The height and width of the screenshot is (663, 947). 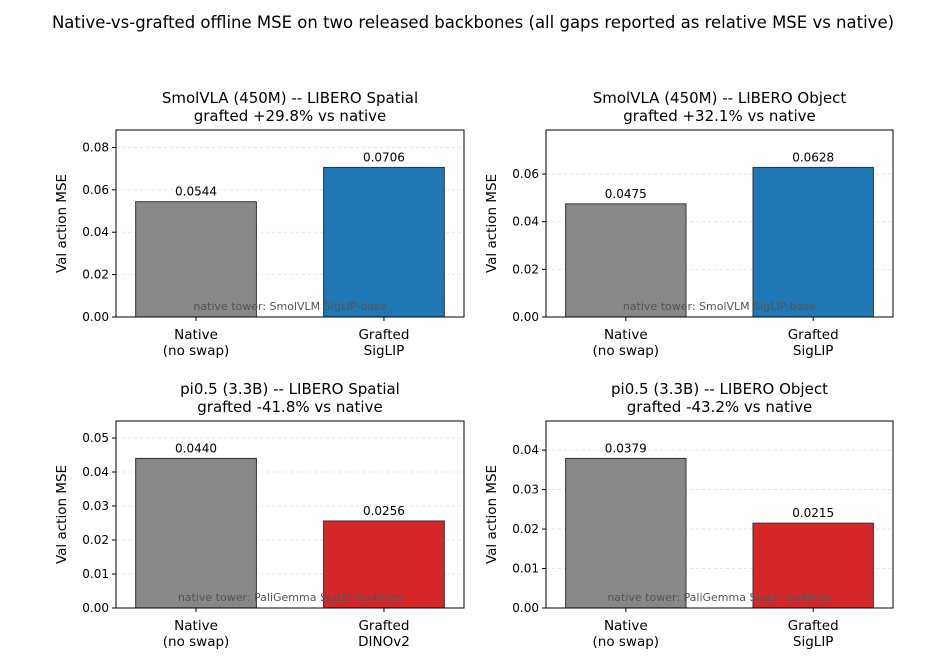 What do you see at coordinates (384, 511) in the screenshot?
I see `value-label: 0.0256` at bounding box center [384, 511].